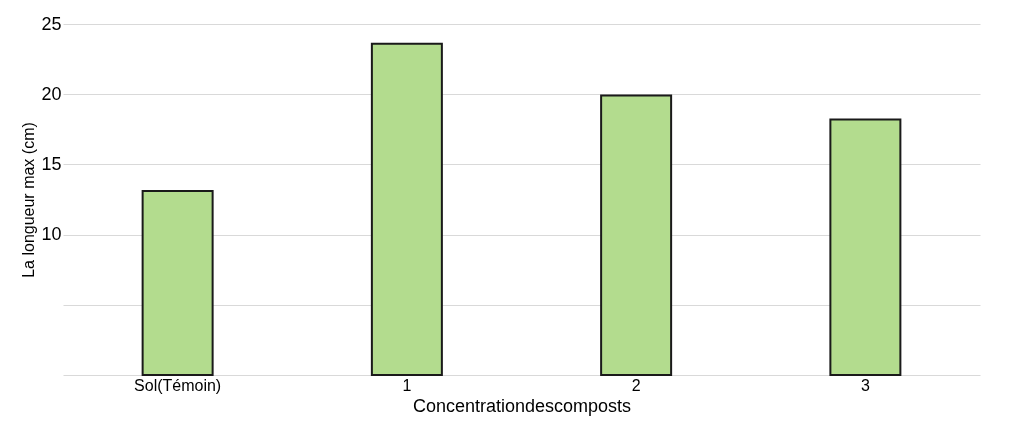  Describe the element at coordinates (522, 405) in the screenshot. I see `x-axis-title: Concentrationdescomposts` at that location.